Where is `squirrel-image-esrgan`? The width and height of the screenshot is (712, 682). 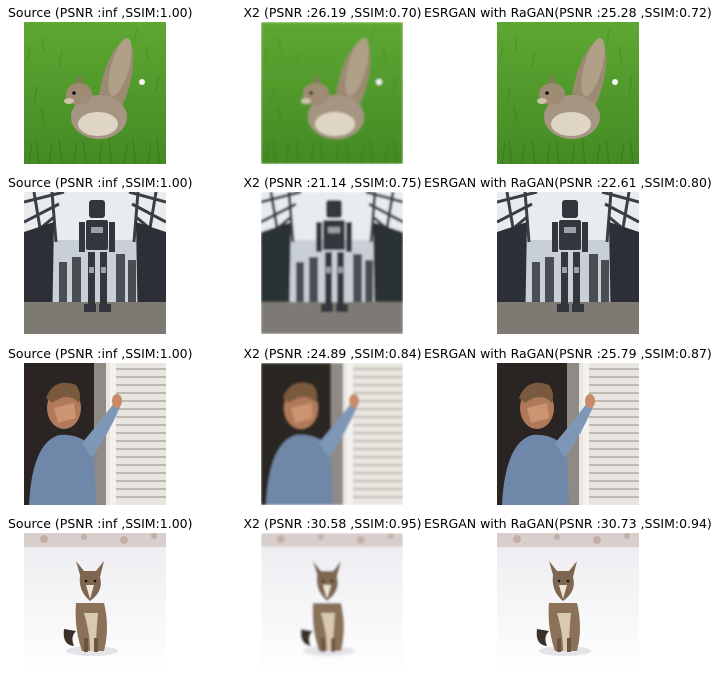
squirrel-image-esrgan is located at coordinates (568, 93).